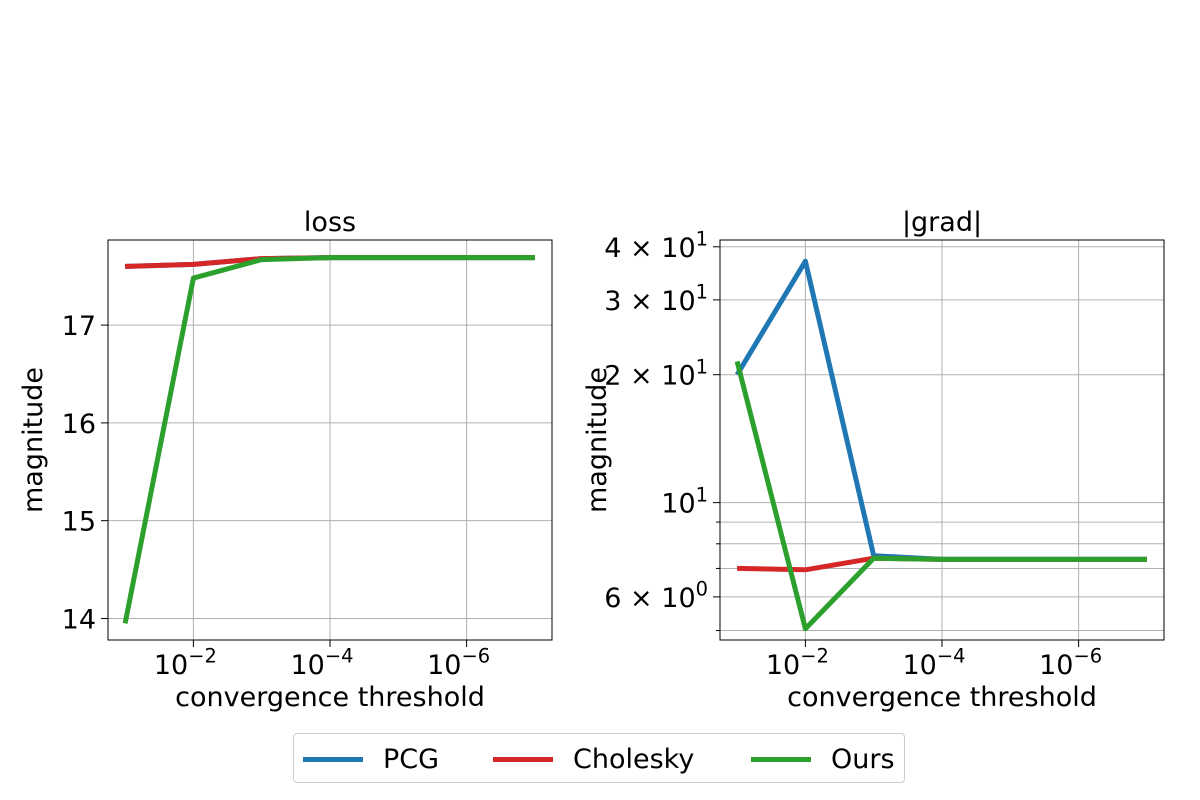  What do you see at coordinates (823, 759) in the screenshot?
I see `legend-item-ours: Ours` at bounding box center [823, 759].